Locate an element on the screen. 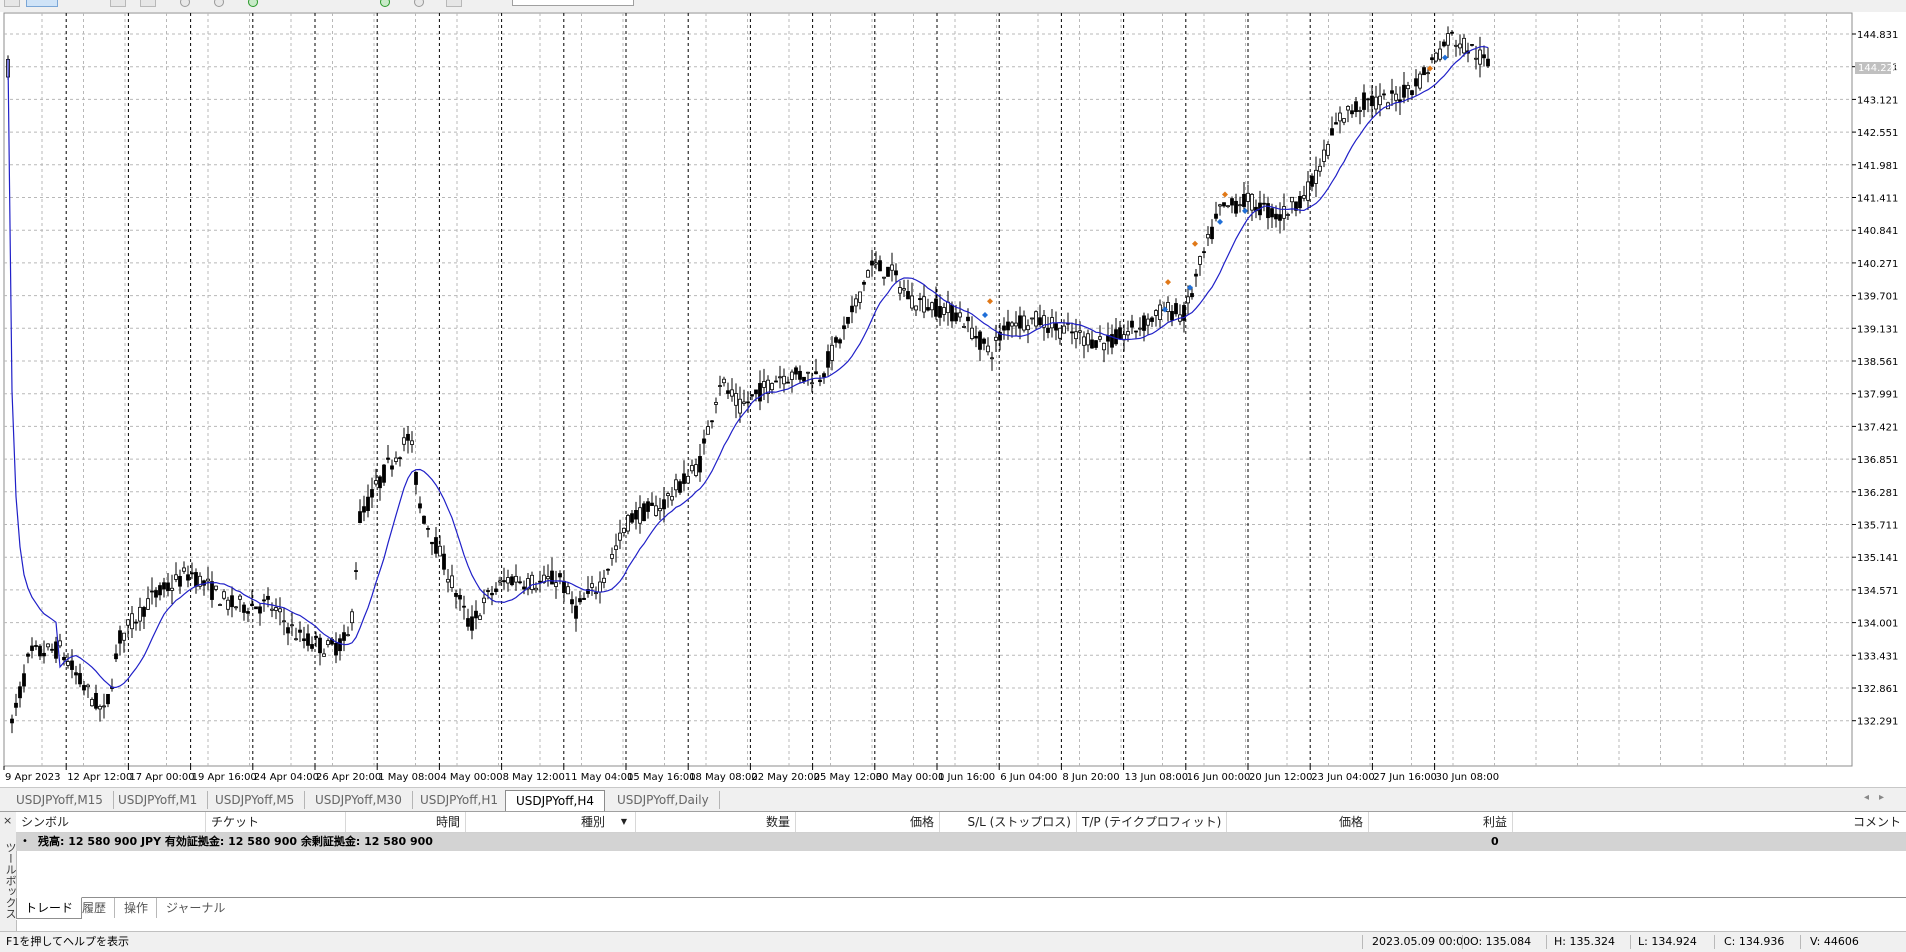 This screenshot has width=1906, height=952. column-symbol: シンボル is located at coordinates (111, 822).